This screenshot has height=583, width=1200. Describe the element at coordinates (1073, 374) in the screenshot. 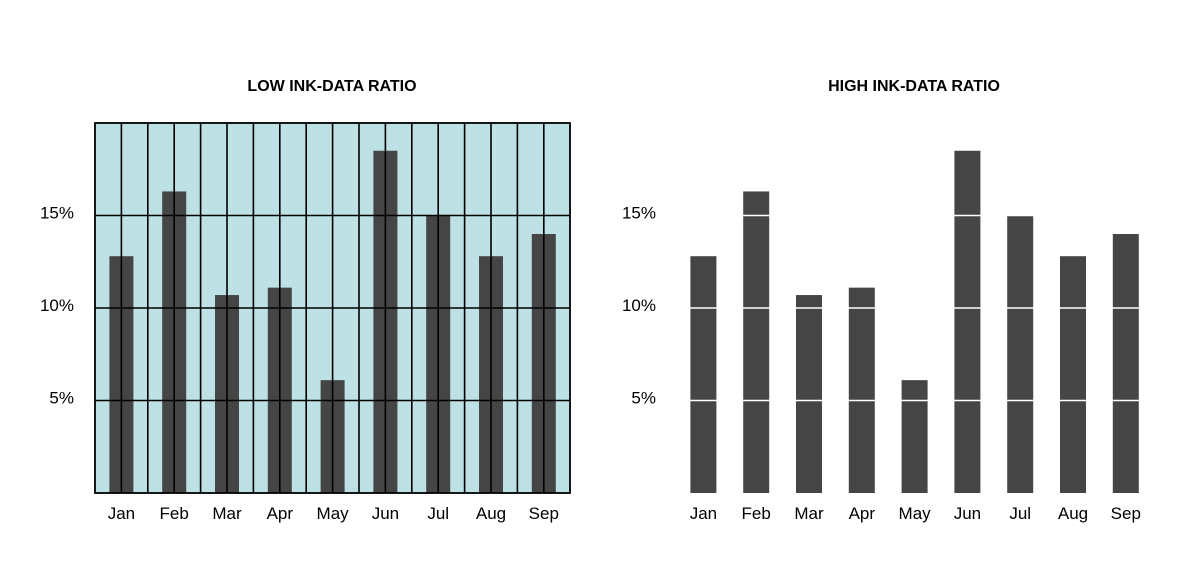

I see `bar-aug` at that location.